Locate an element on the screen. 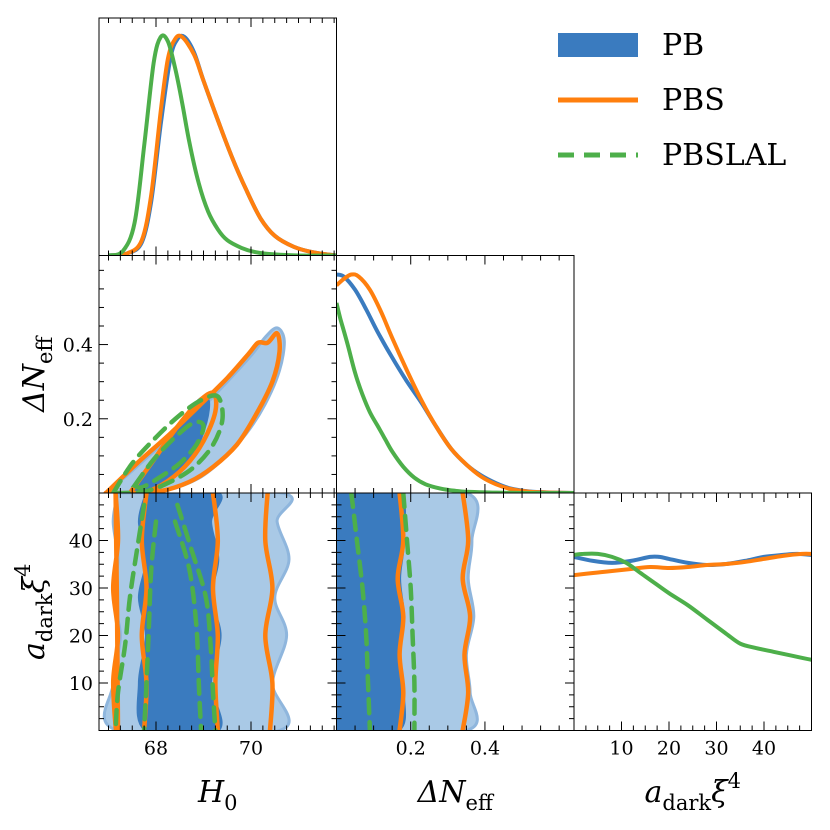 Image resolution: width=830 pixels, height=830 pixels. contour-dNeff_adark-pbslal_95-edge is located at coordinates (409, 612).